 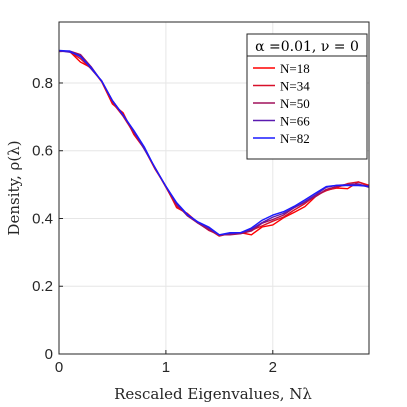 I want to click on legend-label: N=66, so click(x=295, y=121).